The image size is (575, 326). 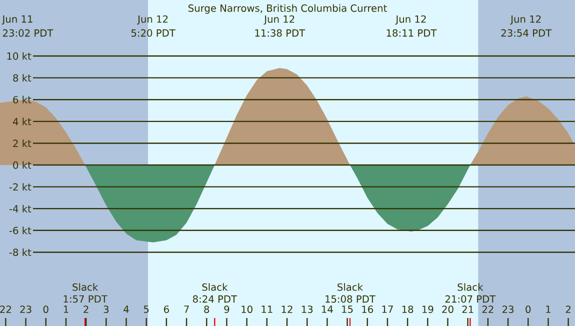 What do you see at coordinates (28, 33) in the screenshot?
I see `annotation: 23:02 PDT` at bounding box center [28, 33].